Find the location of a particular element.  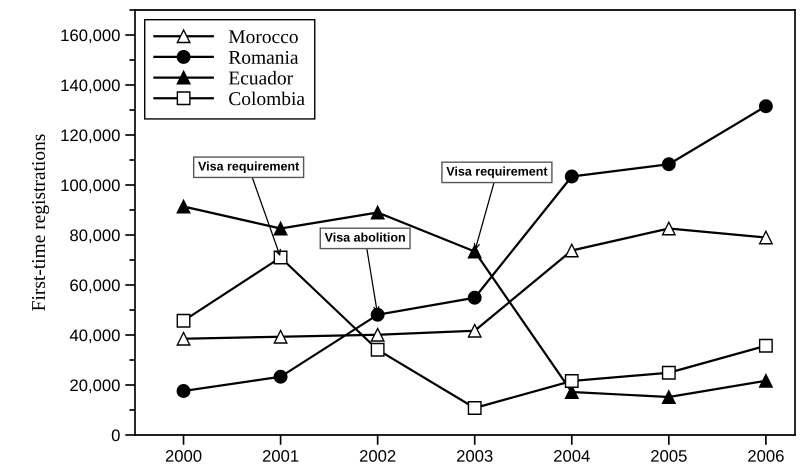

x-tick-label: 2002 is located at coordinates (378, 456).